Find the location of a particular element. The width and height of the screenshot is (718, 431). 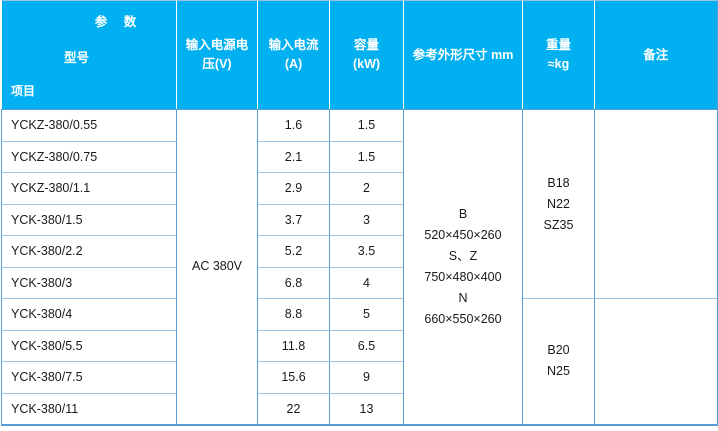

table-row: YCK-380/11 22 13 is located at coordinates (359, 408).